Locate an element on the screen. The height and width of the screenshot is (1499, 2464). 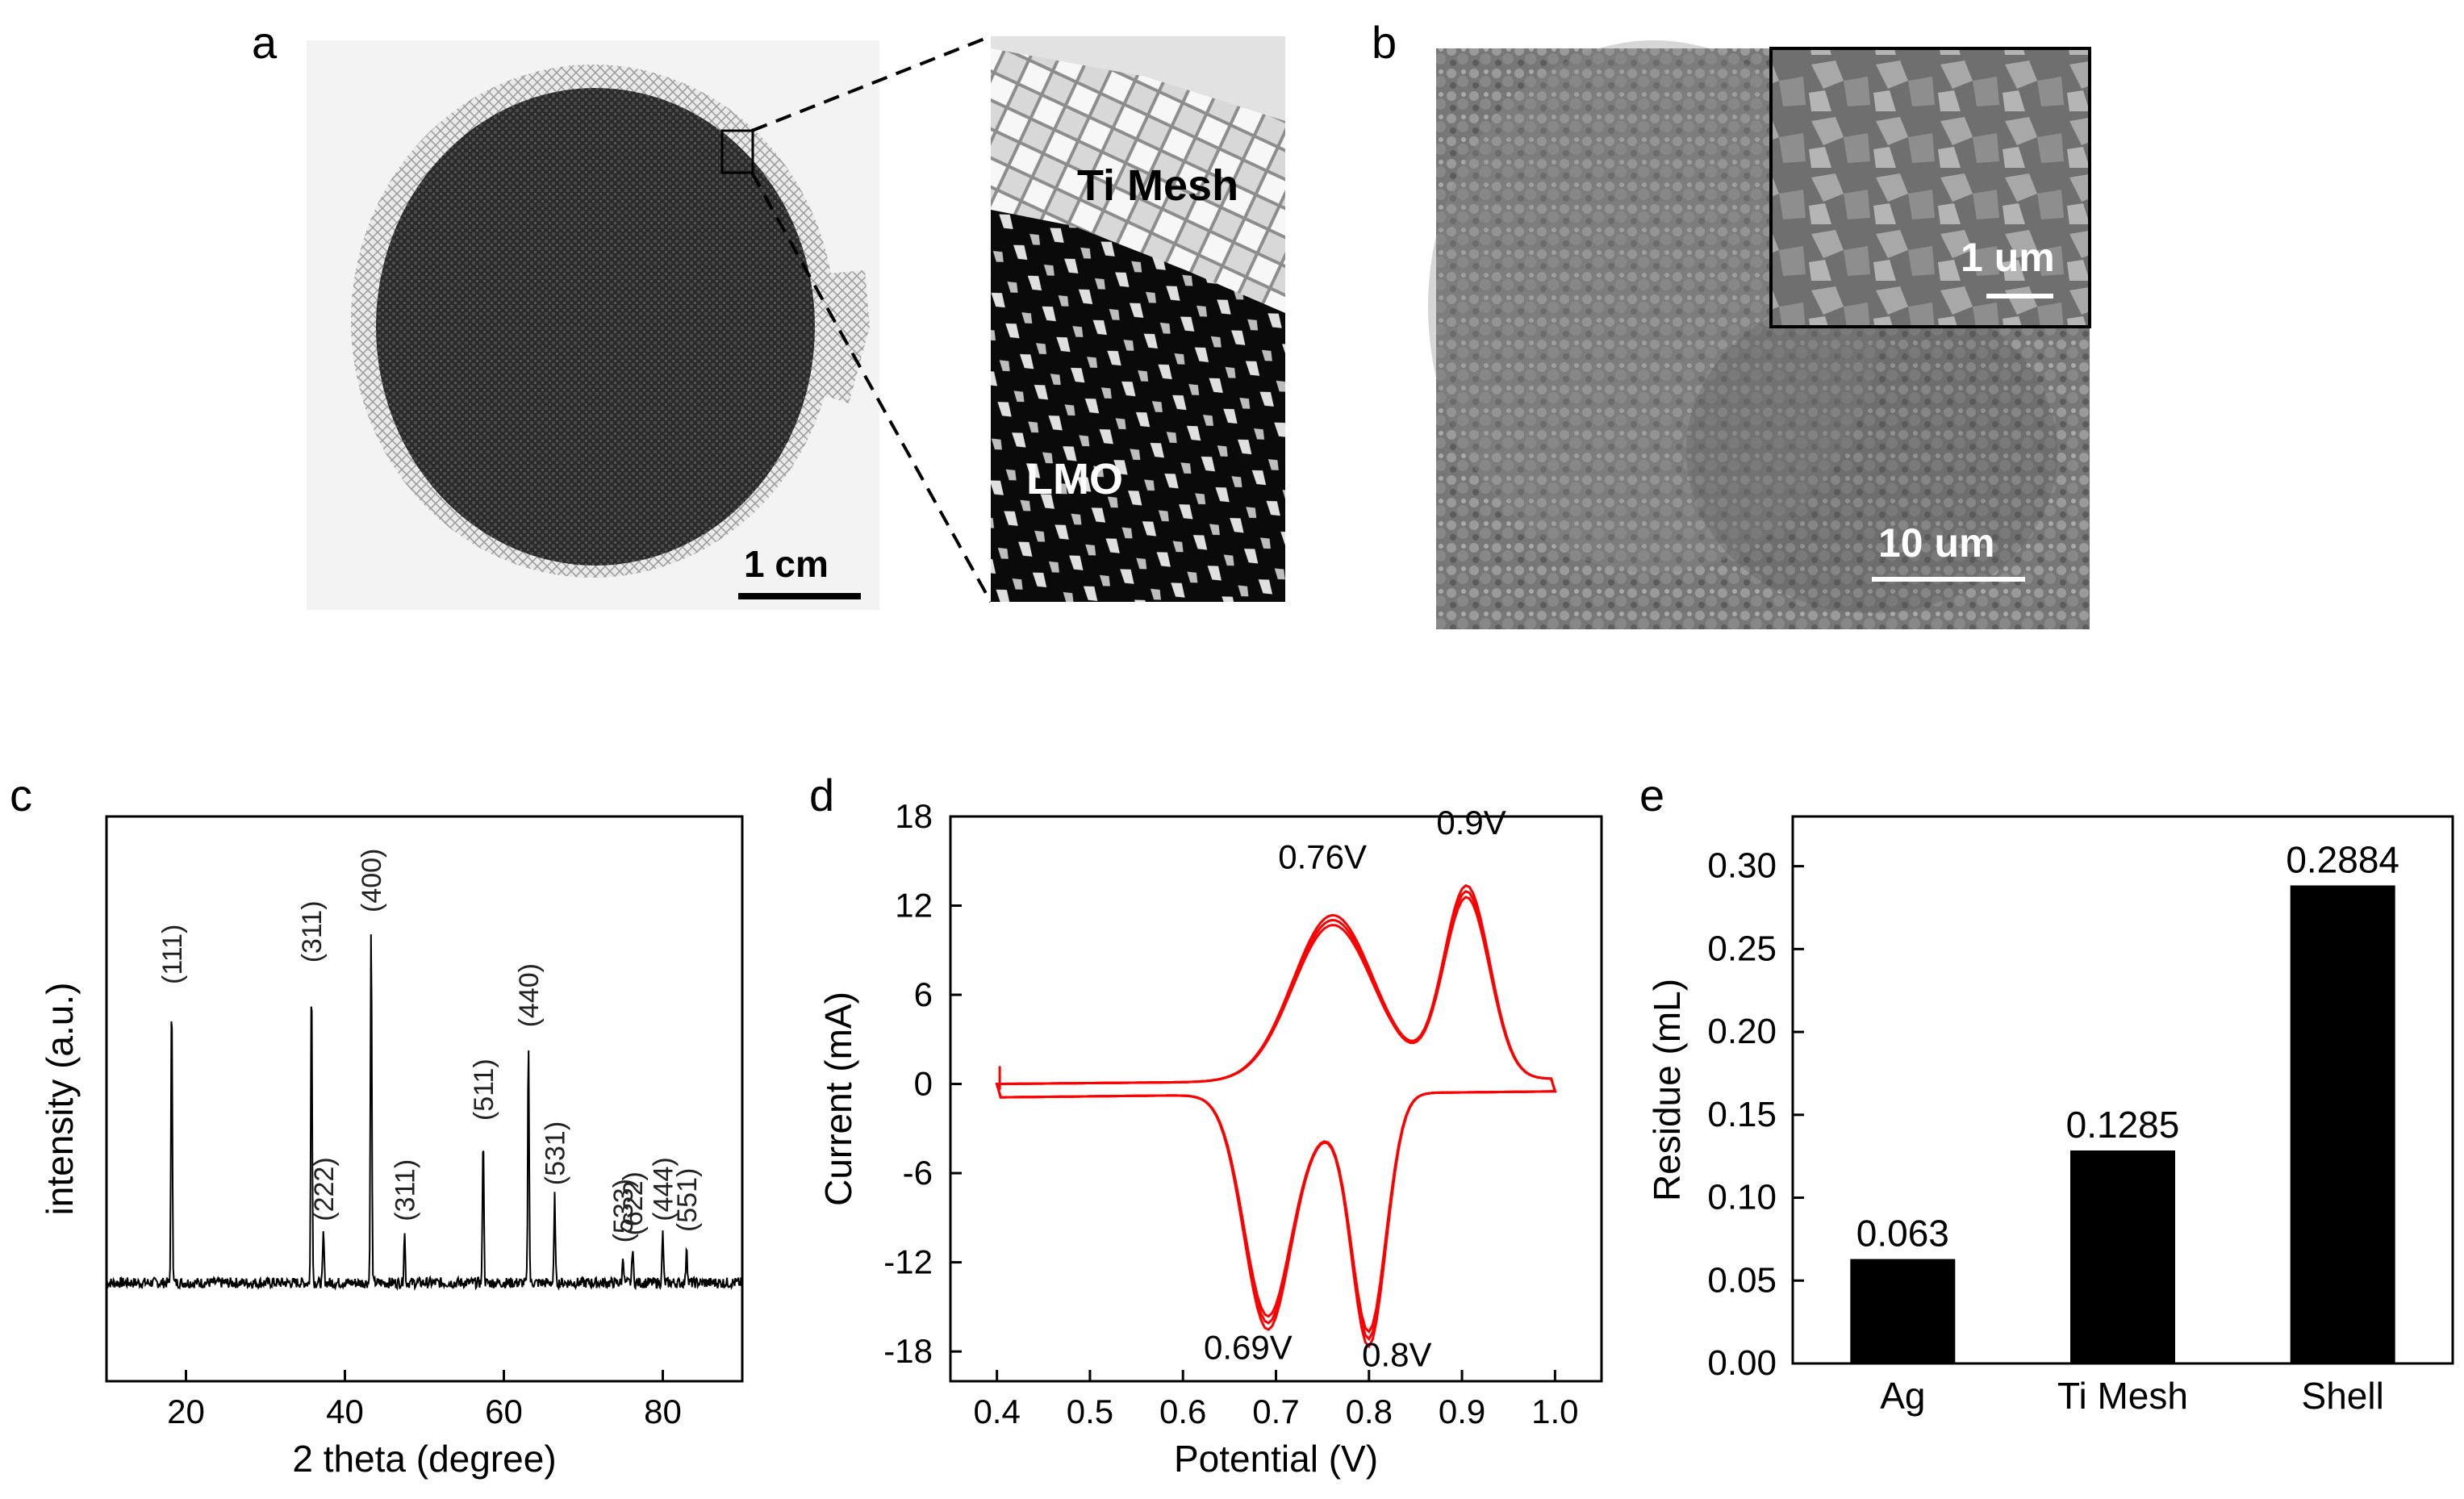
zoom-label-lmo: LMO is located at coordinates (1074, 479).